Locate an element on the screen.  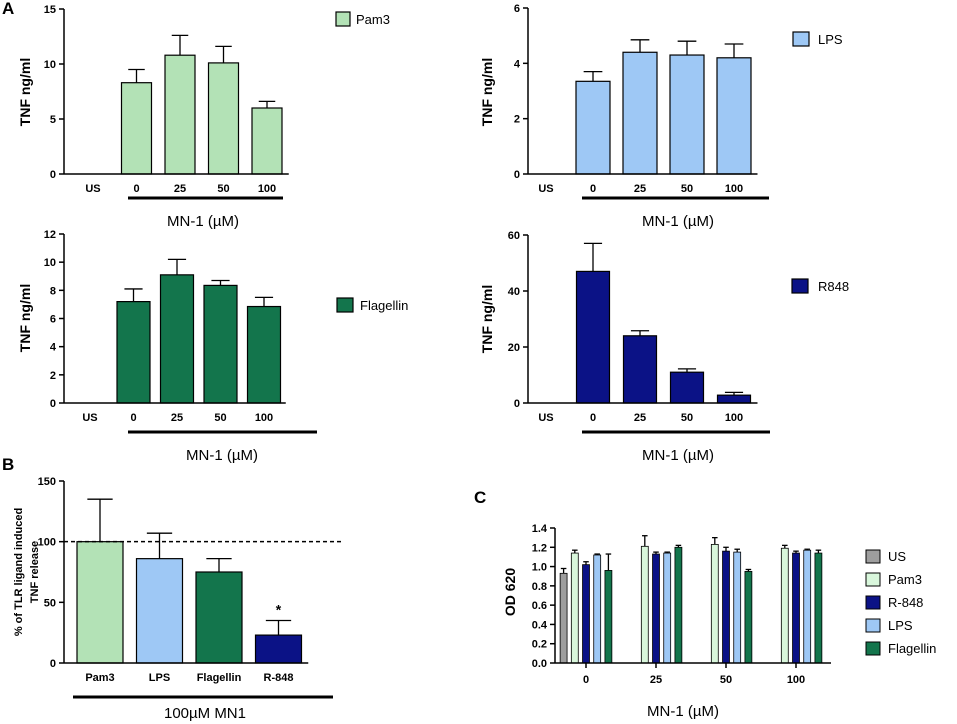
a3-legend-label: Flagellin is located at coordinates (384, 305).